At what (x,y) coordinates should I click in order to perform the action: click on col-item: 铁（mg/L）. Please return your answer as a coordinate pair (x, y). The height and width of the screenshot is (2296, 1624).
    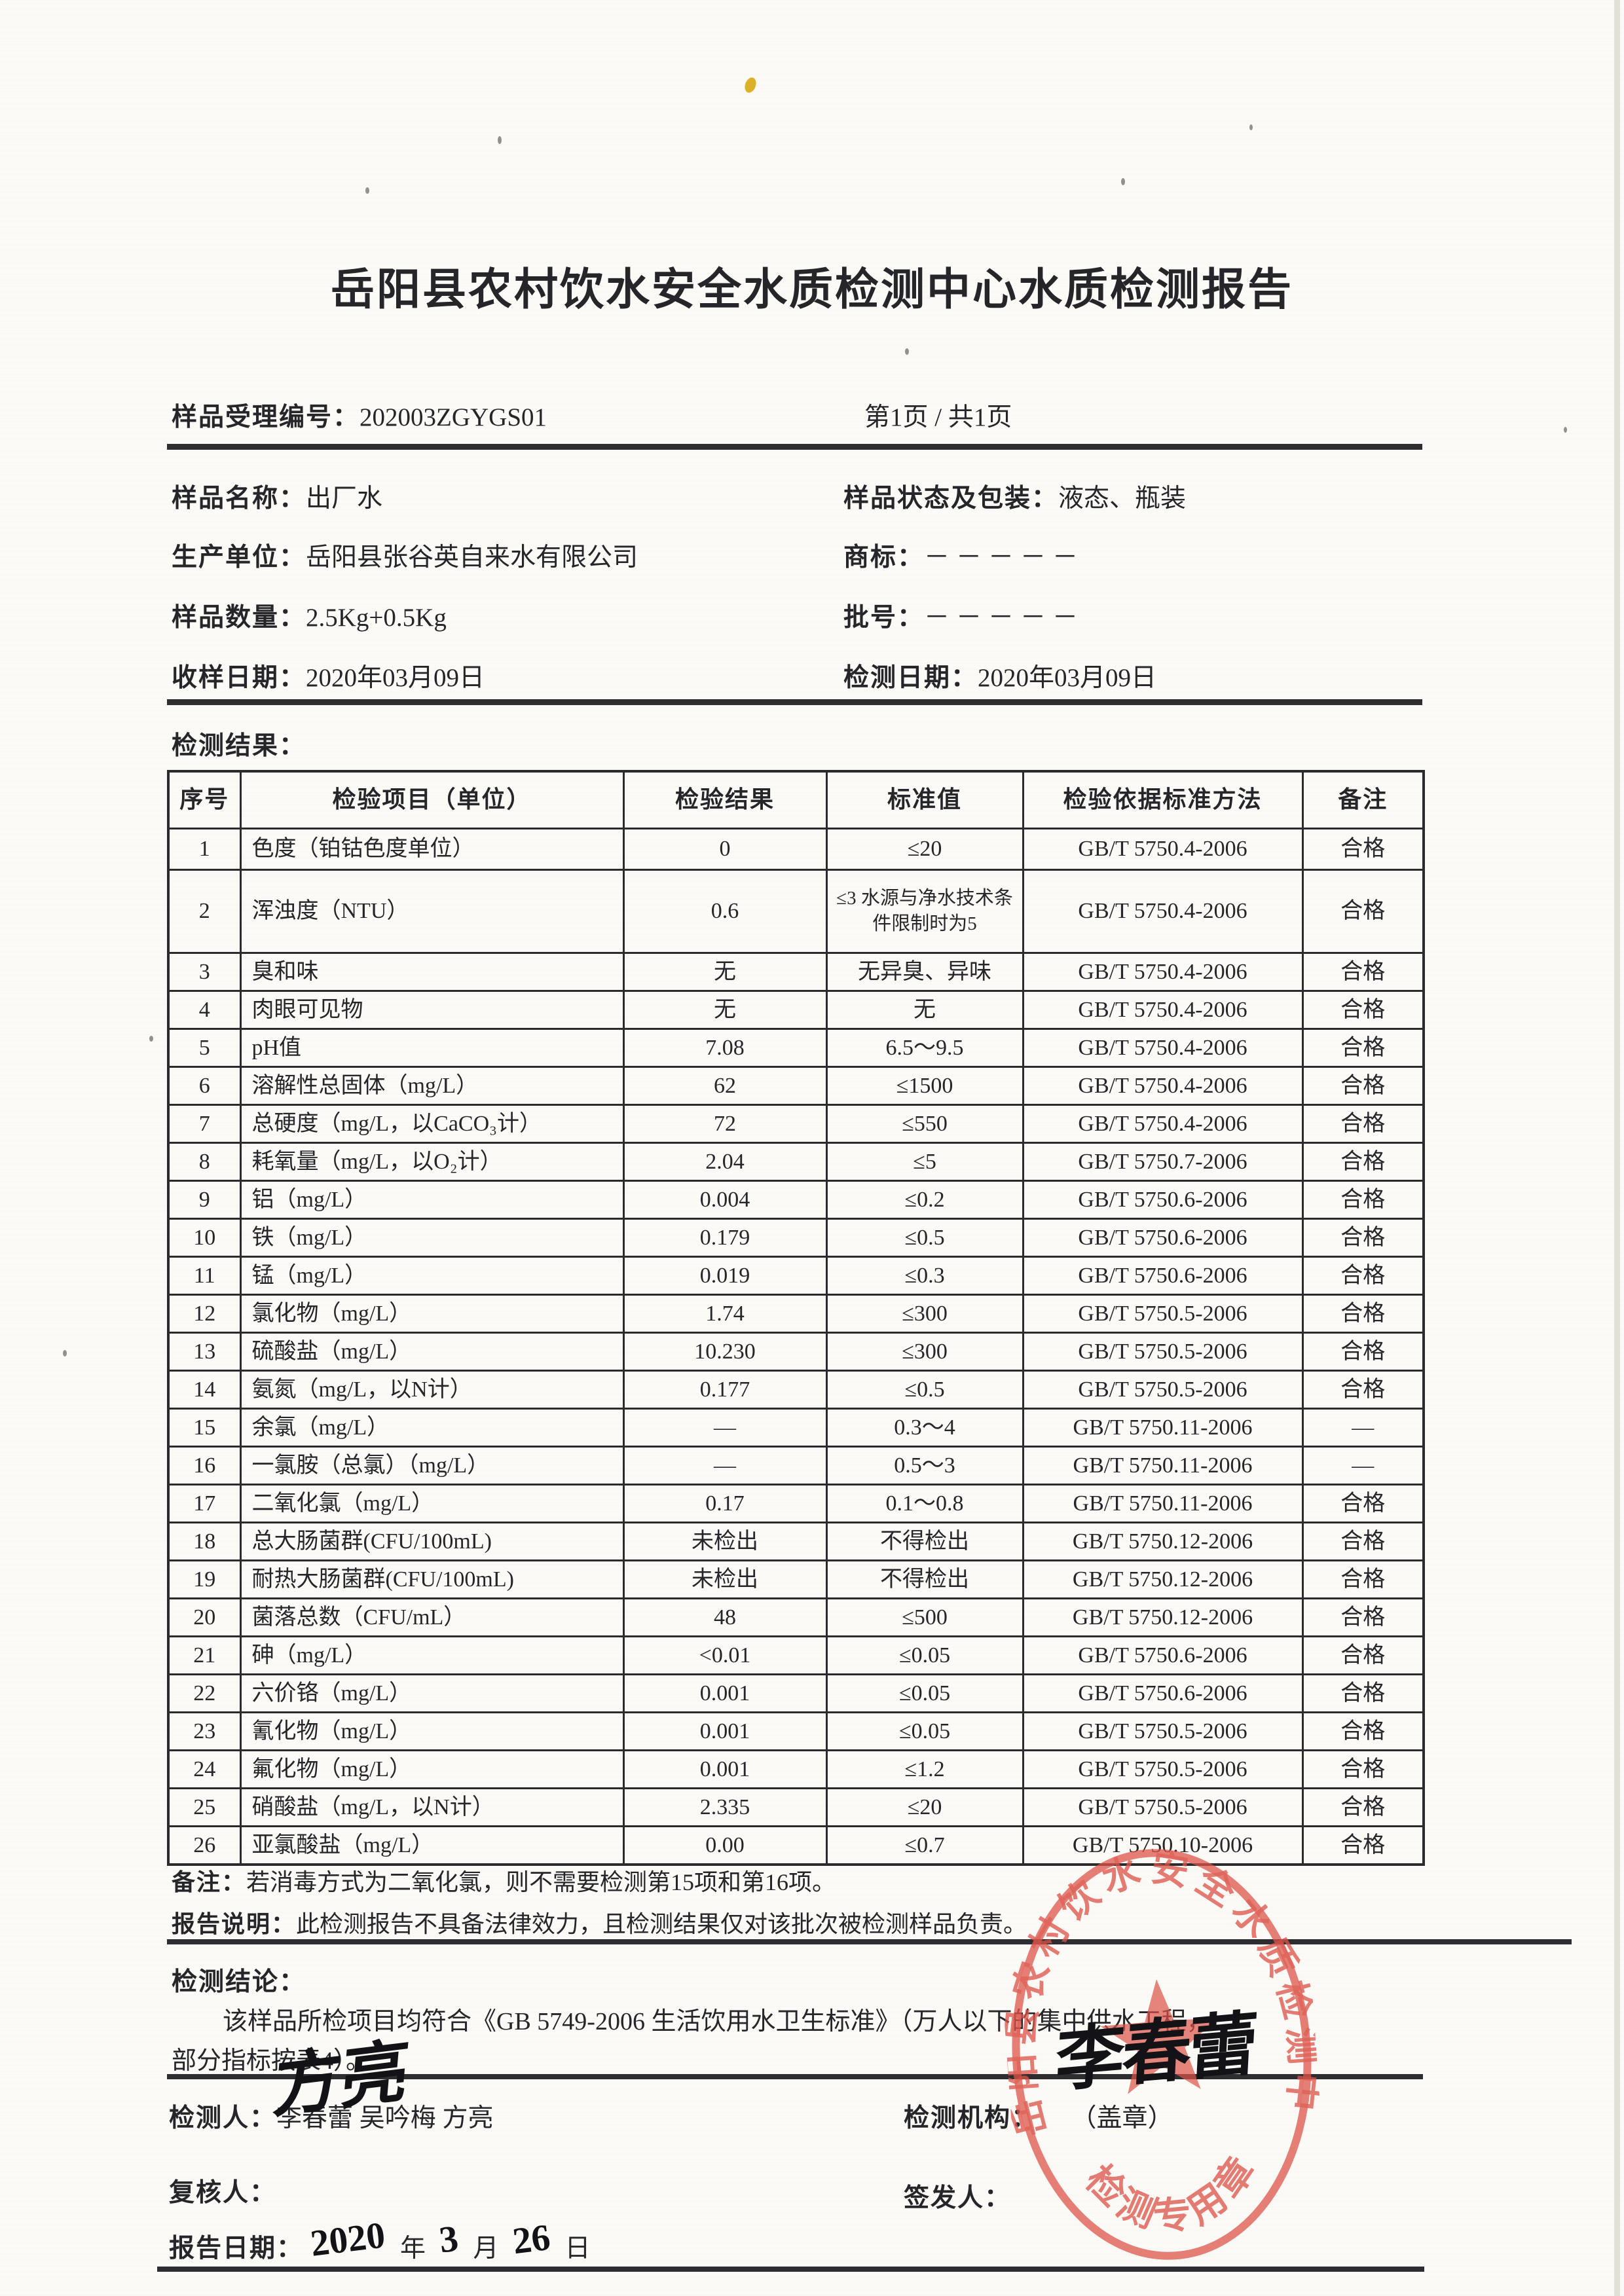
    Looking at the image, I should click on (432, 1238).